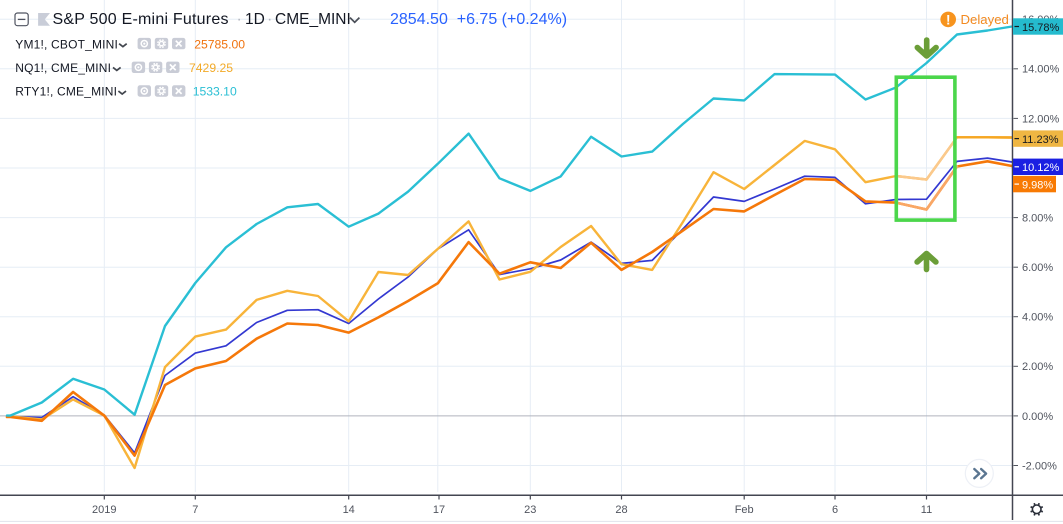 Image resolution: width=1063 pixels, height=524 pixels. I want to click on svg-text: 2.00%, so click(1037, 367).